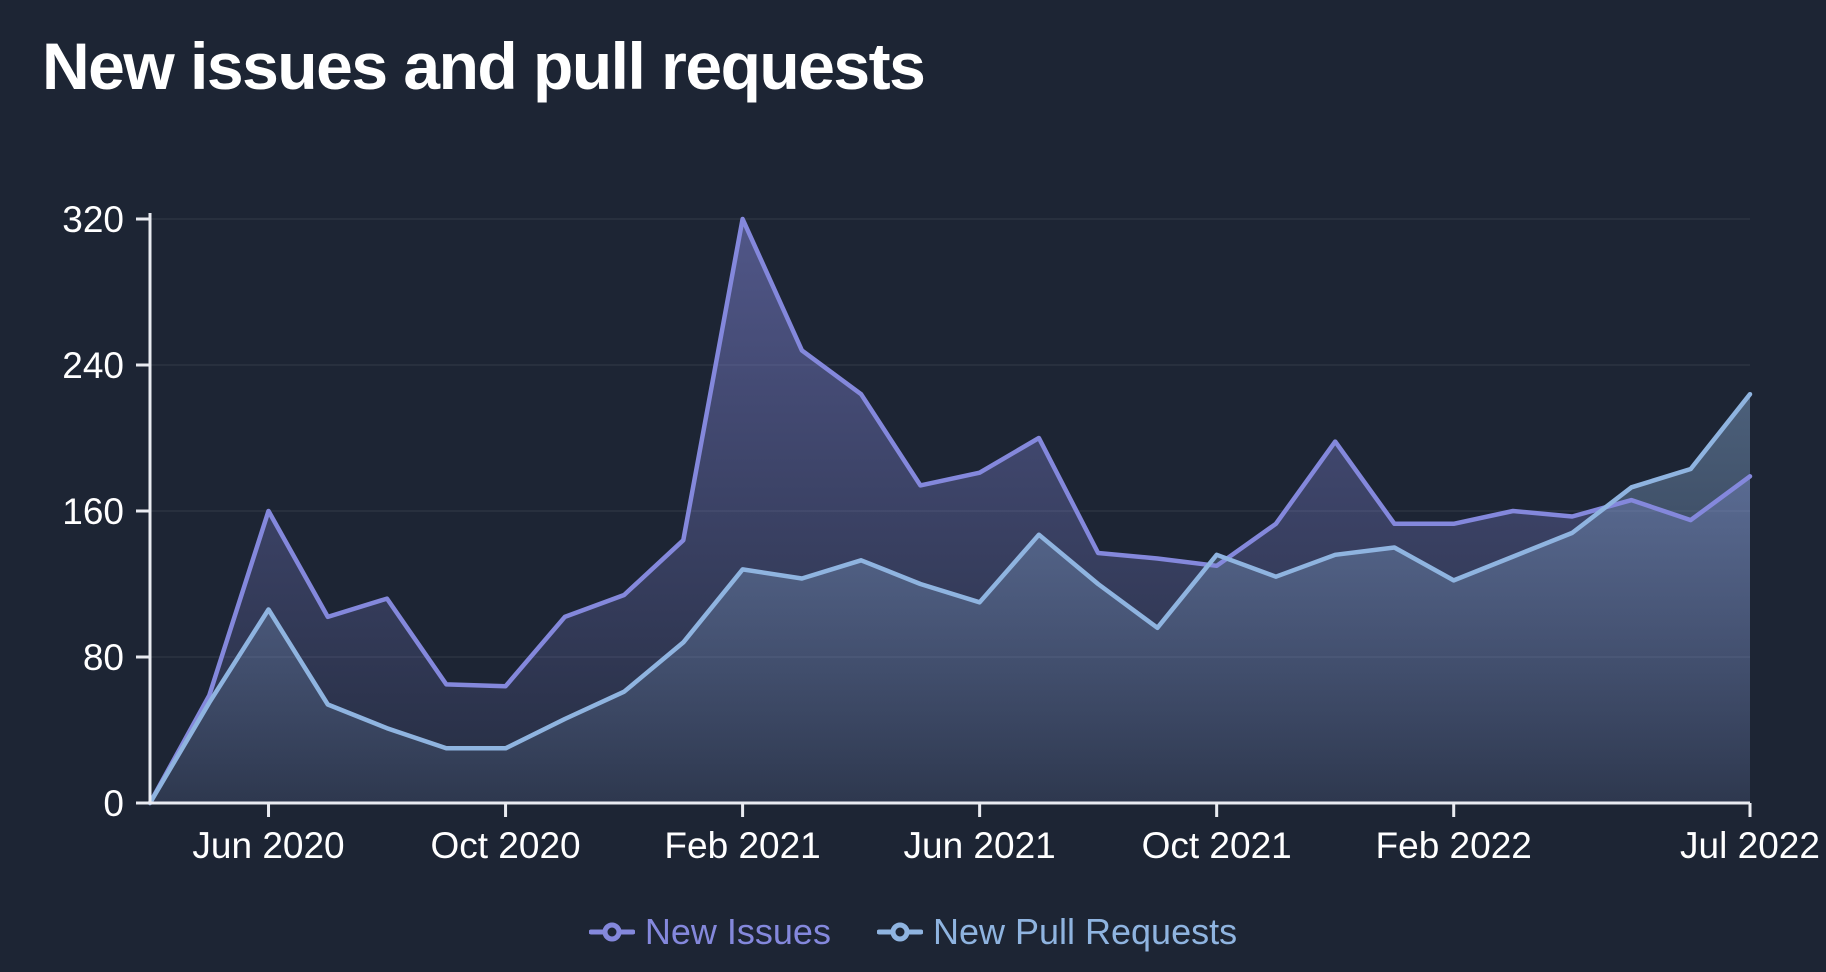 This screenshot has height=972, width=1826. I want to click on legend-label: New Pull Requests, so click(1085, 931).